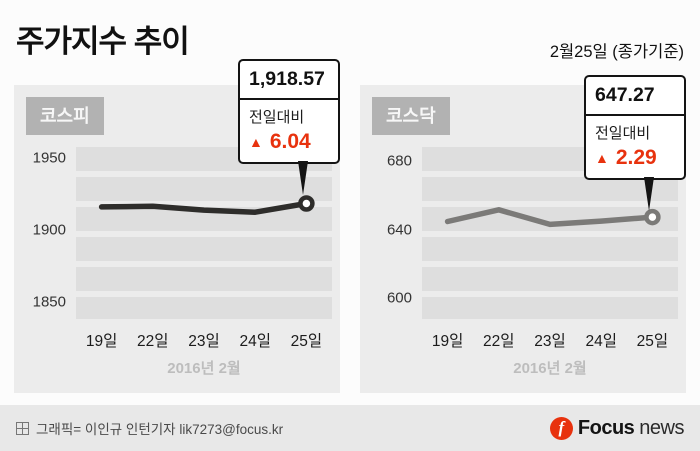  I want to click on kospi-badge: 코스피, so click(65, 116).